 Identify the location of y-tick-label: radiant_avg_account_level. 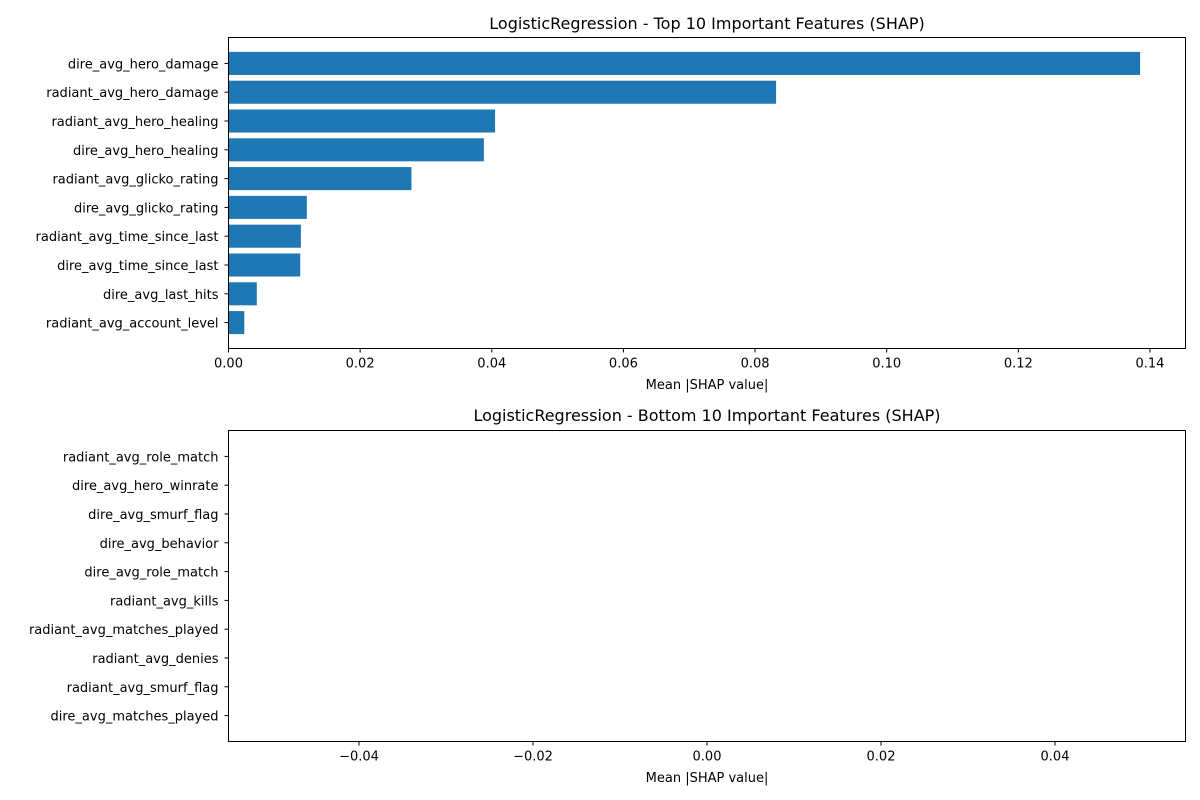
(132, 324).